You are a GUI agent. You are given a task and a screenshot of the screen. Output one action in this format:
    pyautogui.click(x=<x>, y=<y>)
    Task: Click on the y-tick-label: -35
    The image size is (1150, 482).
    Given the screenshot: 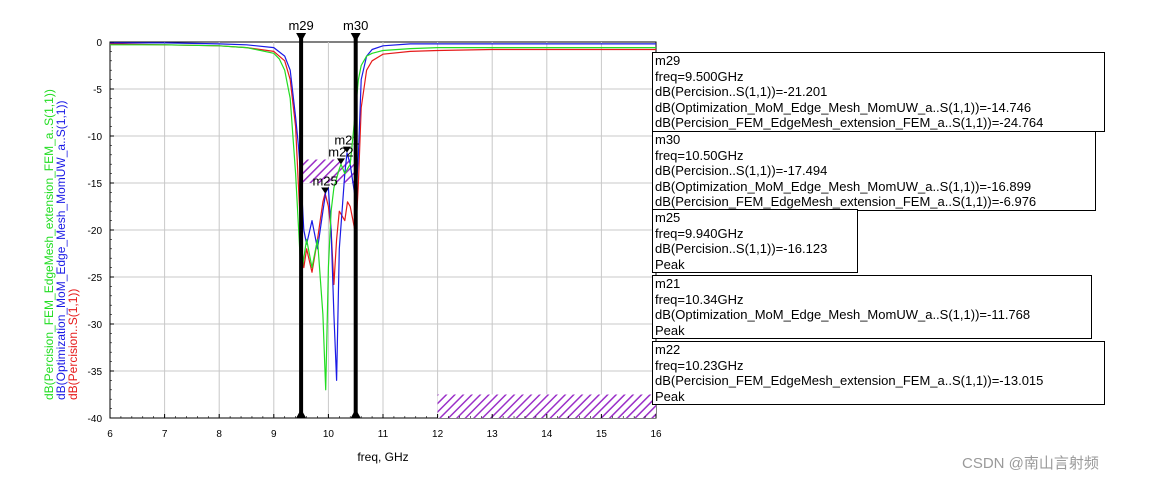 What is the action you would take?
    pyautogui.click(x=95, y=372)
    